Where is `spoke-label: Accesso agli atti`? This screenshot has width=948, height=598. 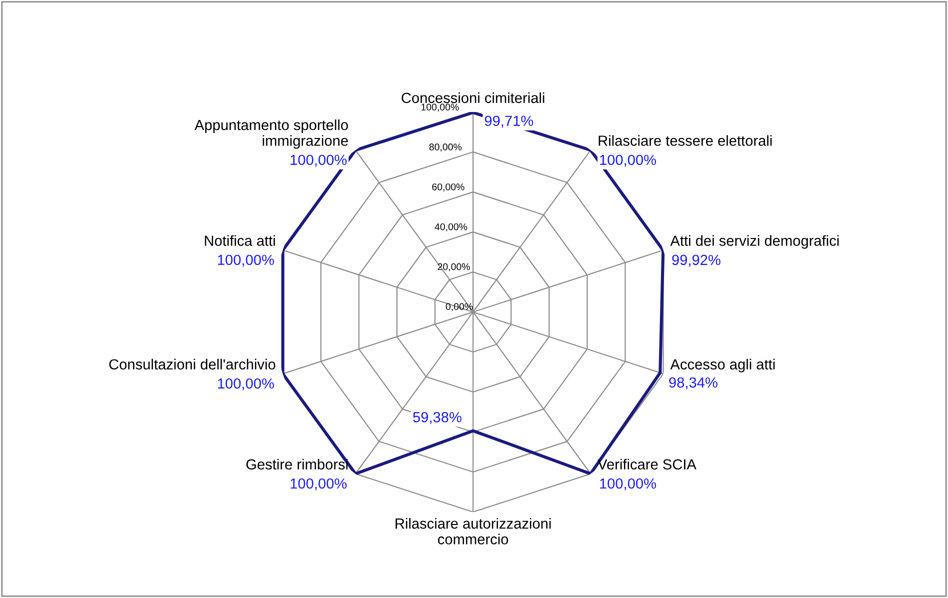 spoke-label: Accesso agli atti is located at coordinates (722, 365).